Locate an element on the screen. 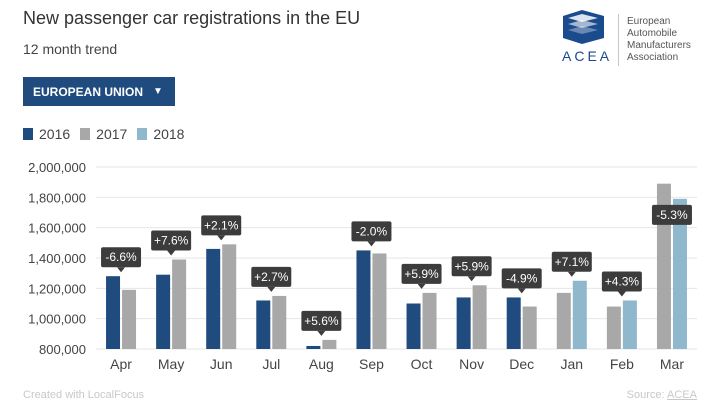 This screenshot has width=727, height=409. change-label-Jan: +7.1% is located at coordinates (571, 264).